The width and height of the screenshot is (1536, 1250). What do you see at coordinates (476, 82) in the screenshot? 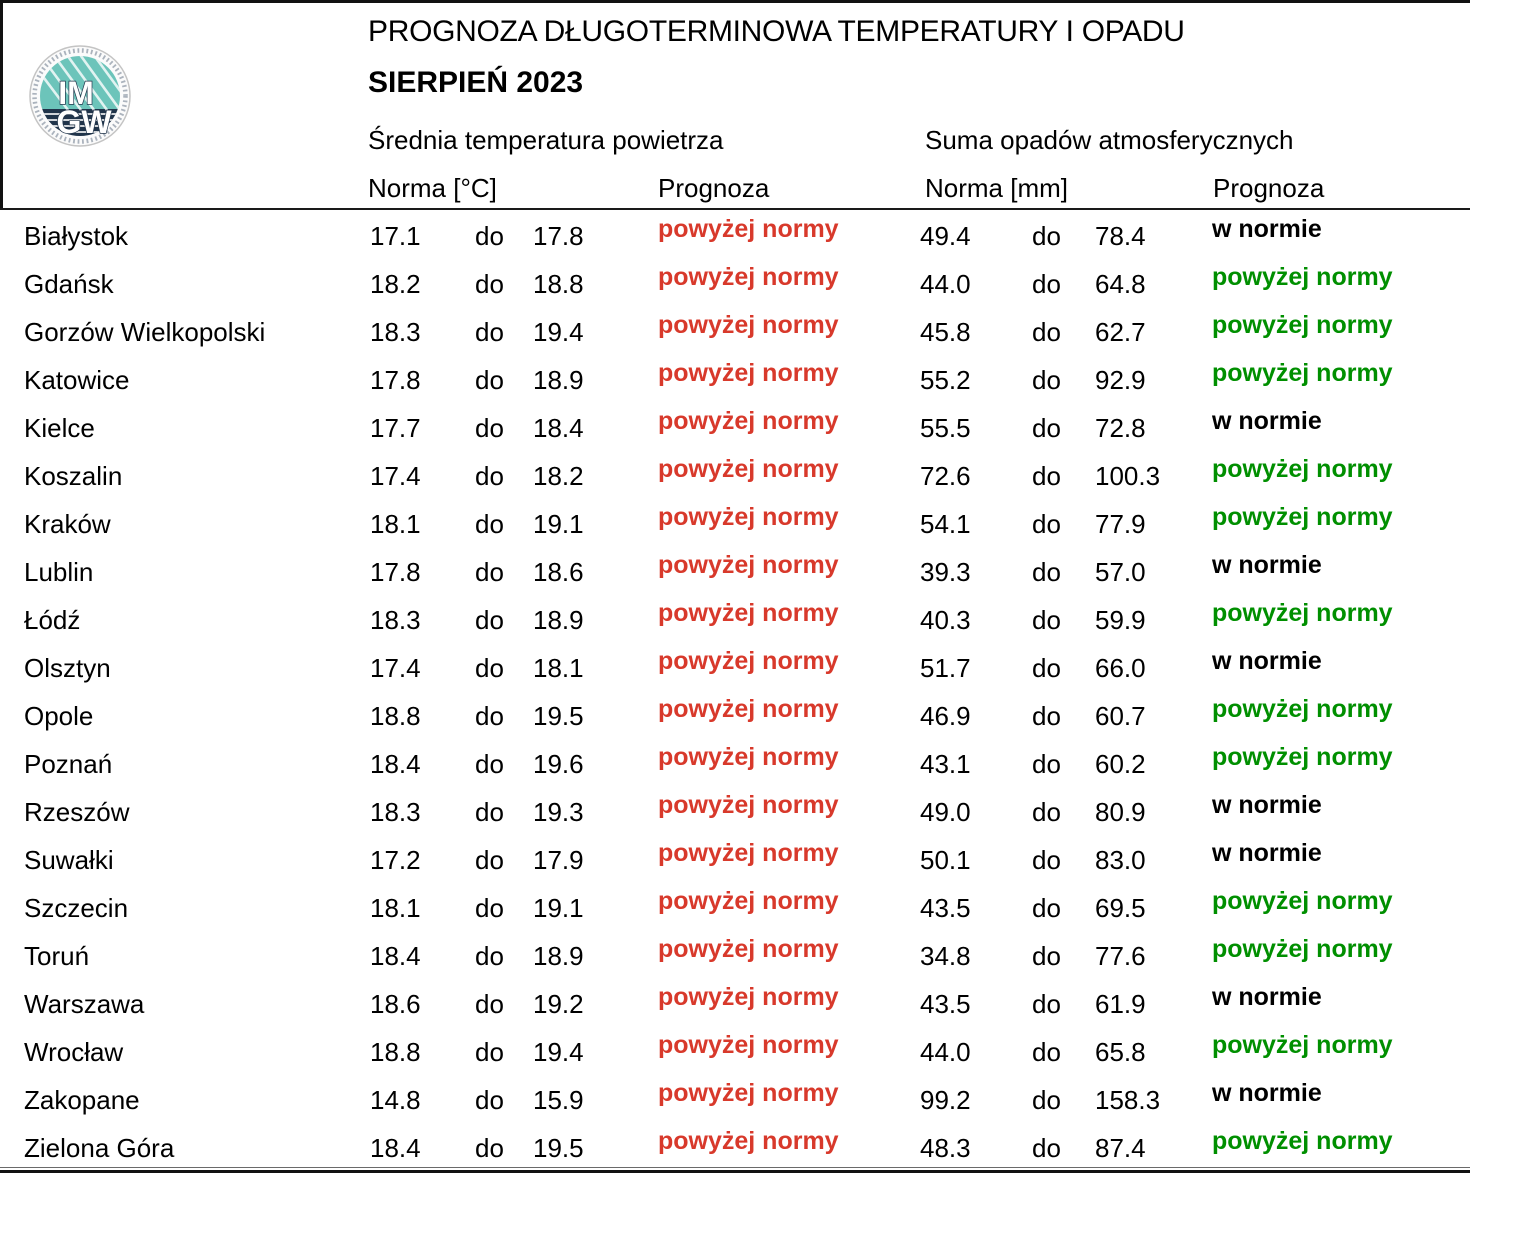
I see `page-subtitle-month: SIERPIEŃ 2023` at bounding box center [476, 82].